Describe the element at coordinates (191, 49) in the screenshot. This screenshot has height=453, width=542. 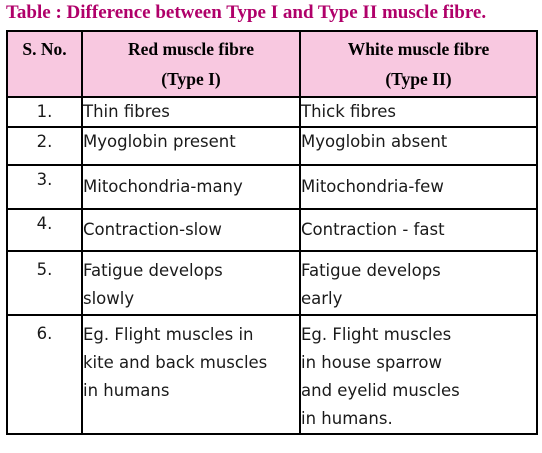
I see `header-red-line1: Red muscle fibre` at that location.